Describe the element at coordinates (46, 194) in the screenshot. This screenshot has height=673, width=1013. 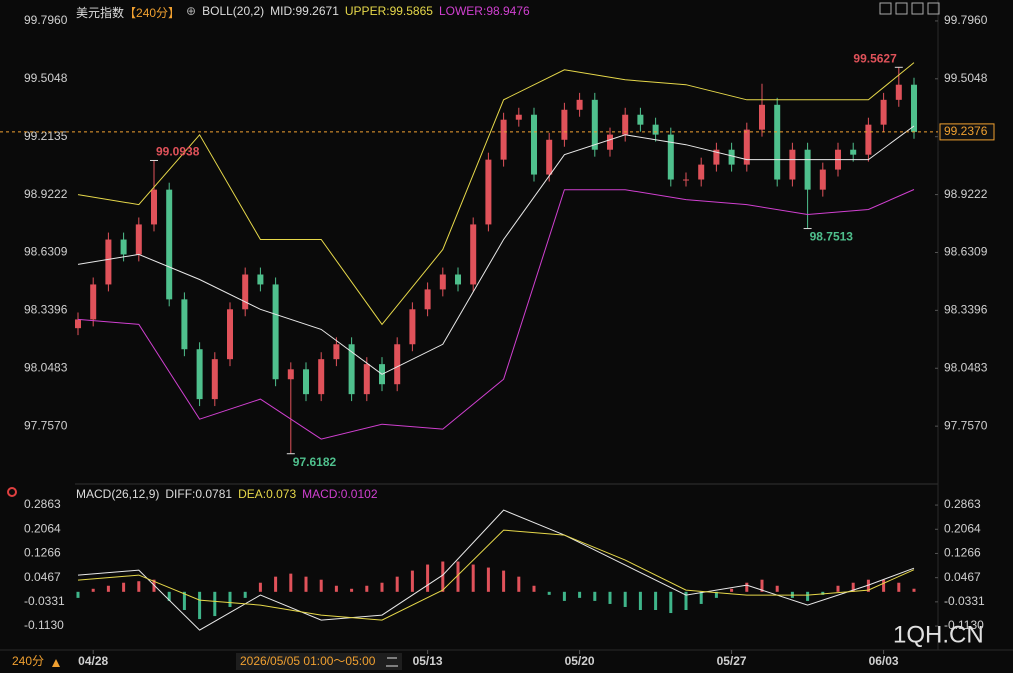
I see `y-tick-label: 98.9222` at that location.